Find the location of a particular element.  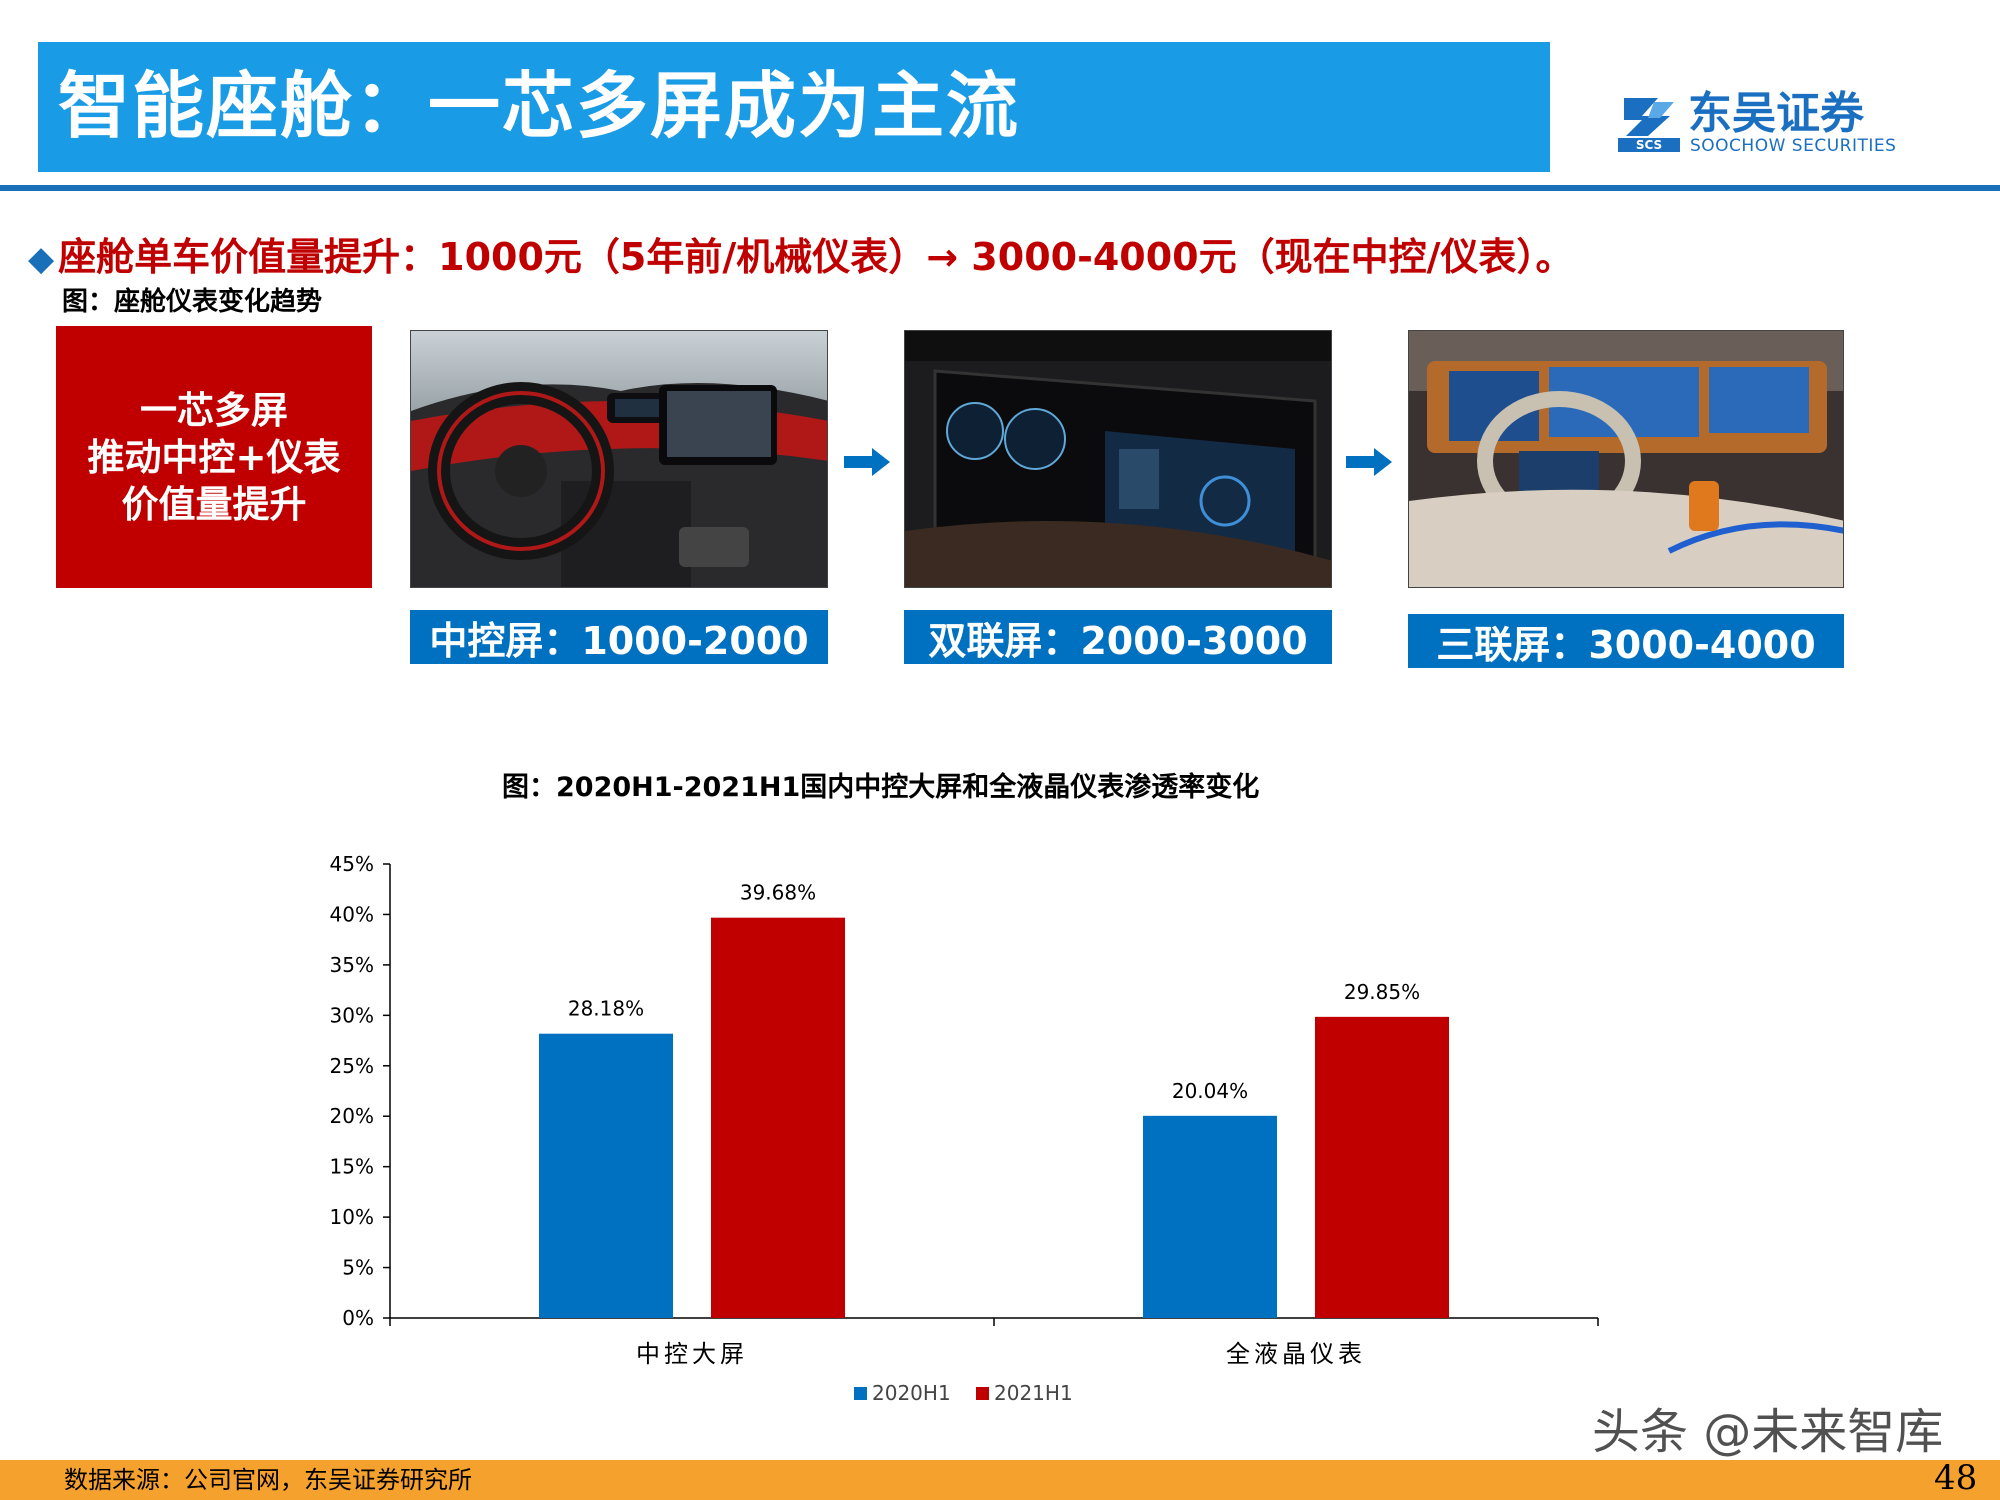

y-tick-label: 0% is located at coordinates (358, 1318).